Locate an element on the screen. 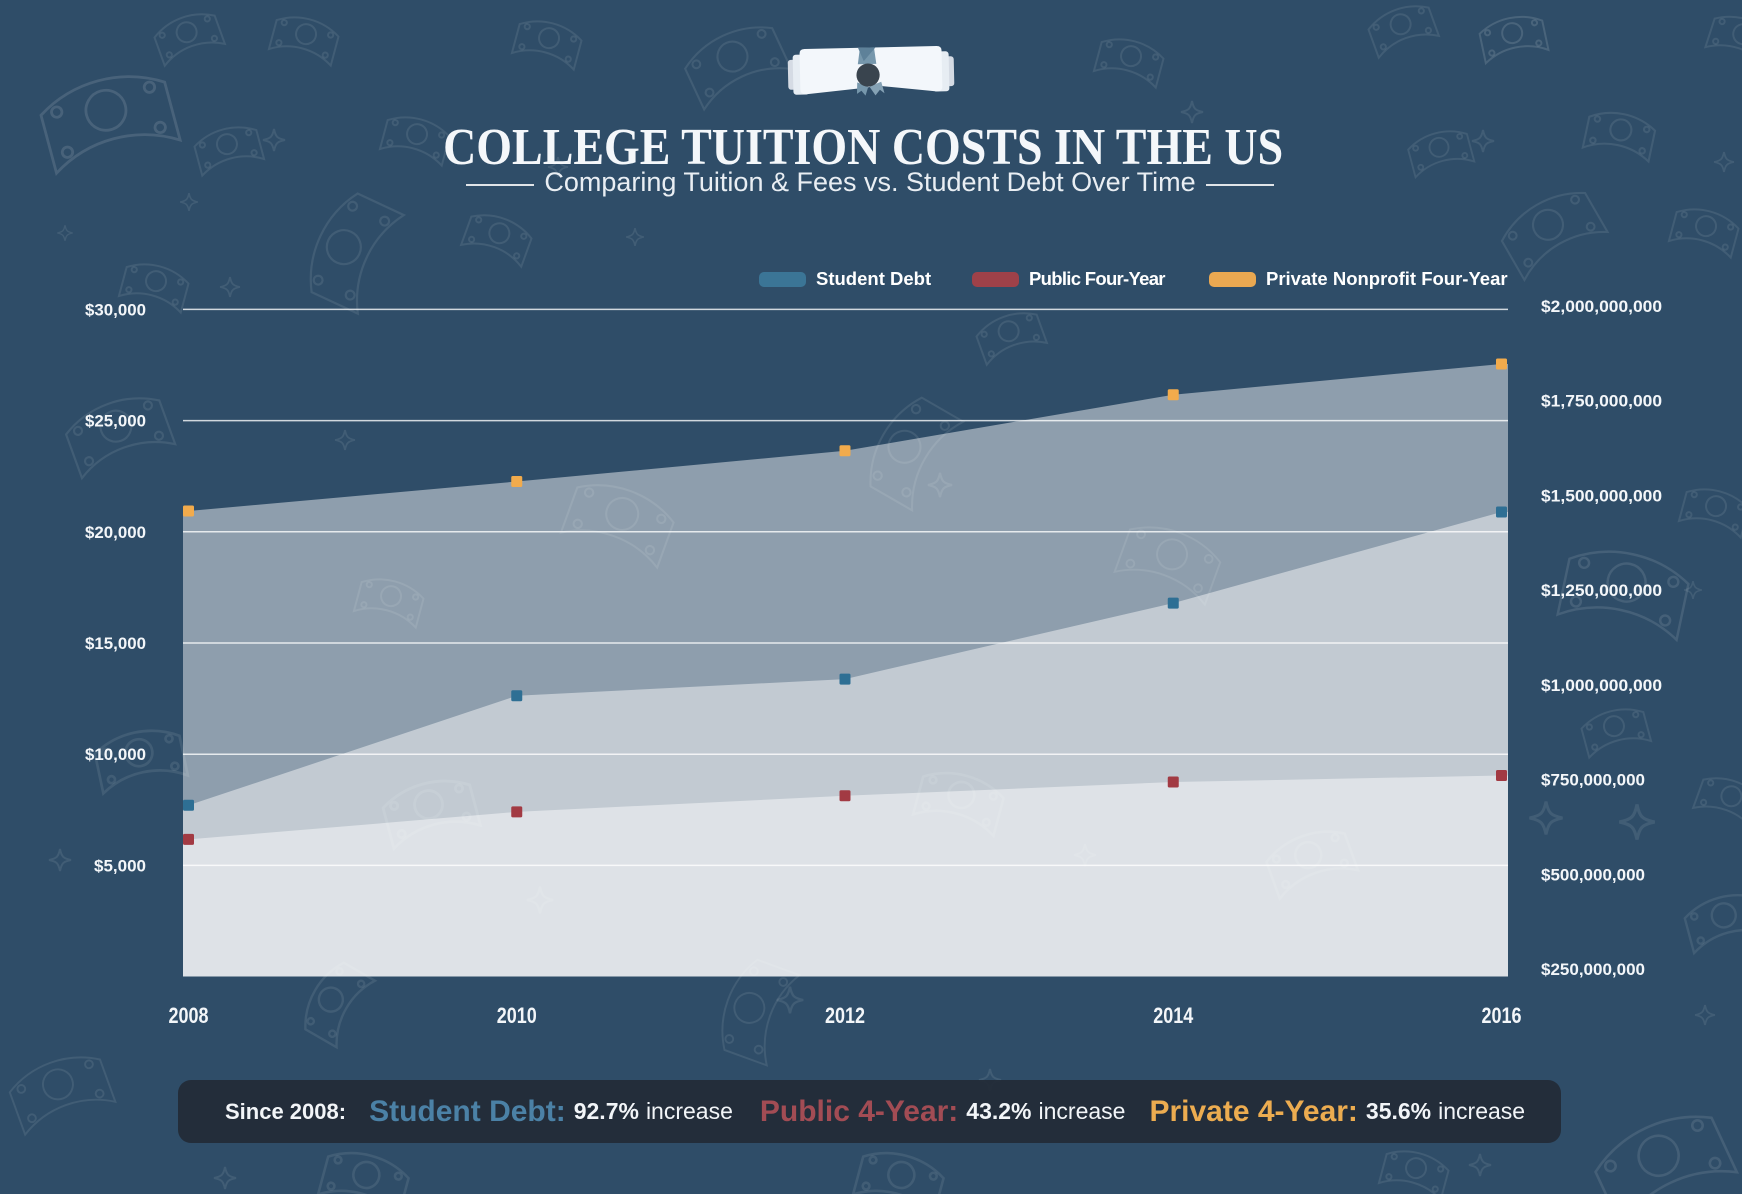 This screenshot has height=1194, width=1742. svg-text: $1,250,000,000 is located at coordinates (1601, 590).